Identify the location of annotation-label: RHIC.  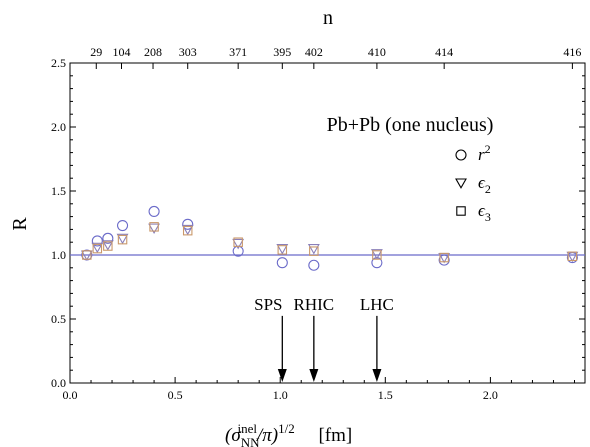
(314, 304).